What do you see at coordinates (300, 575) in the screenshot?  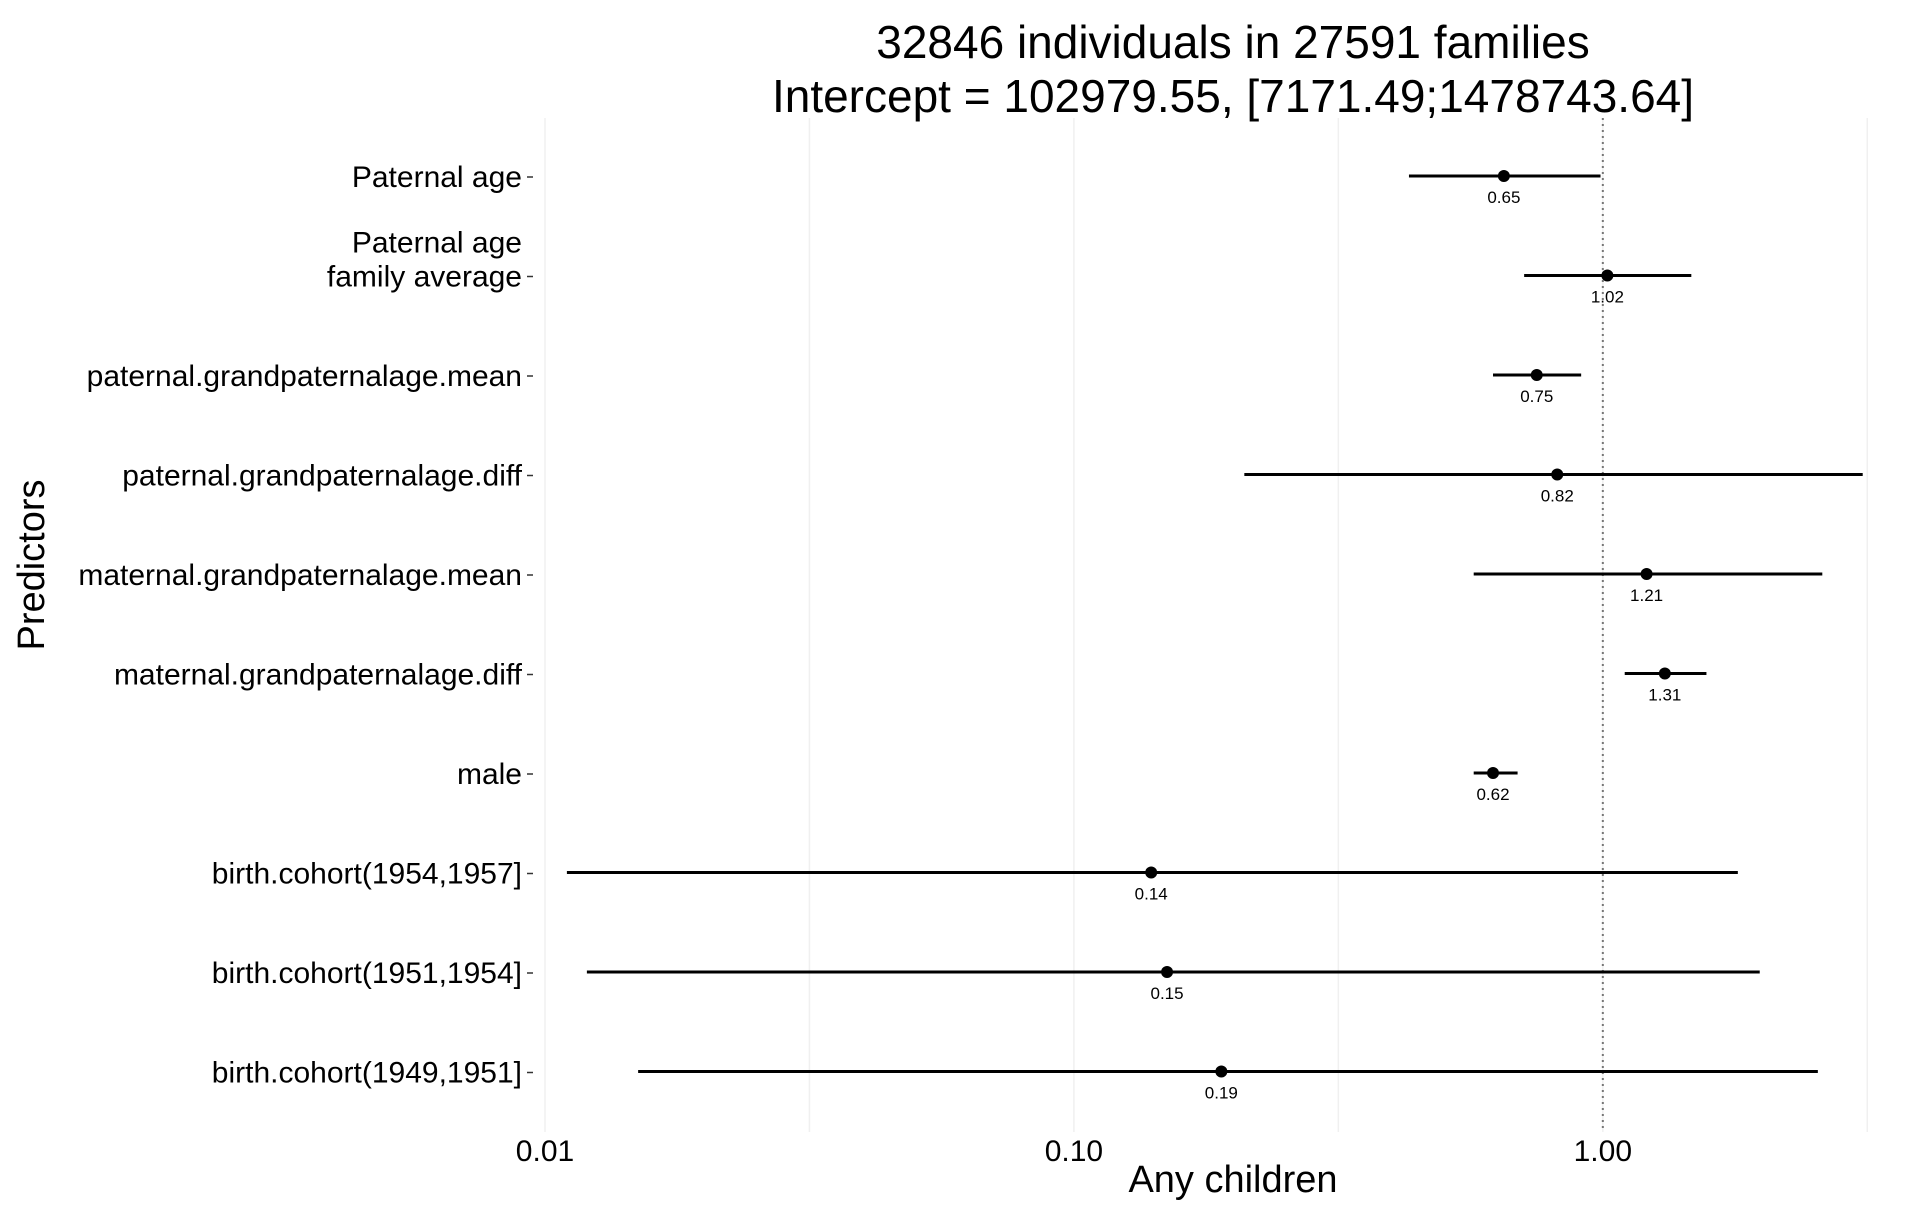 I see `predictor-label: maternal.grandpaternalage.mean` at bounding box center [300, 575].